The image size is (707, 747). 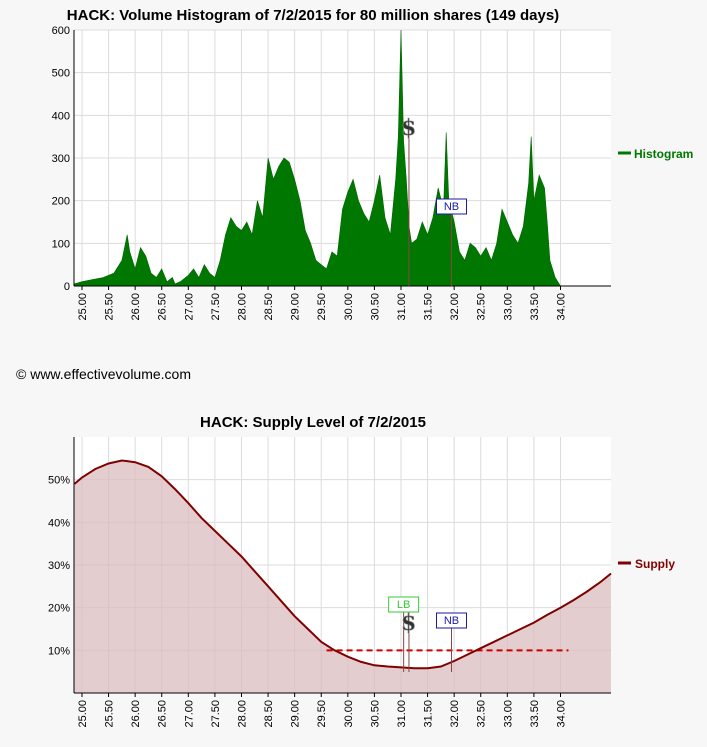 What do you see at coordinates (655, 564) in the screenshot?
I see `supply-legend-label: Supply` at bounding box center [655, 564].